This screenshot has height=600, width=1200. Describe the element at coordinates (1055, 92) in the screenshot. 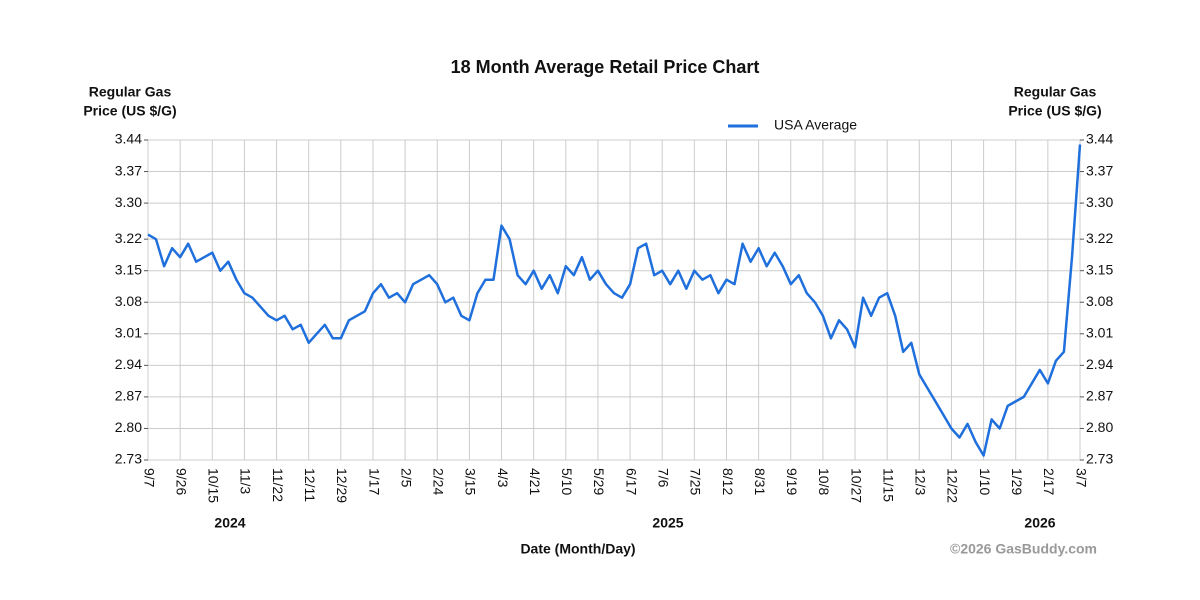

I see `y2-axis-label: Regular Gas` at that location.